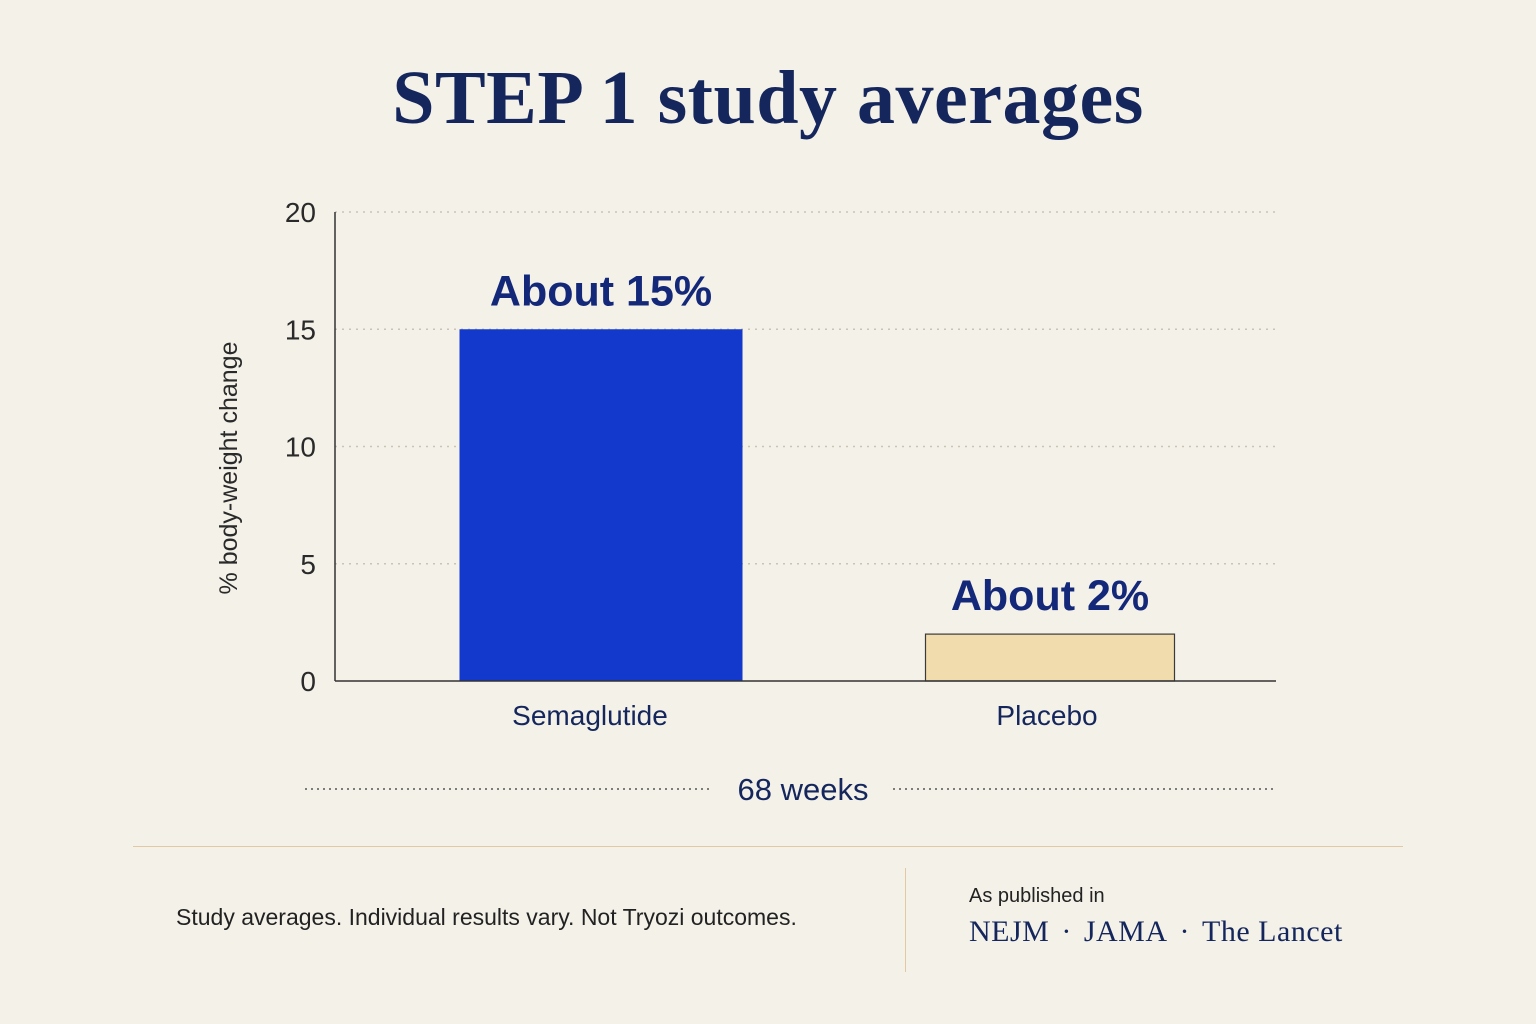  Describe the element at coordinates (601, 291) in the screenshot. I see `data-label: About 15%` at that location.